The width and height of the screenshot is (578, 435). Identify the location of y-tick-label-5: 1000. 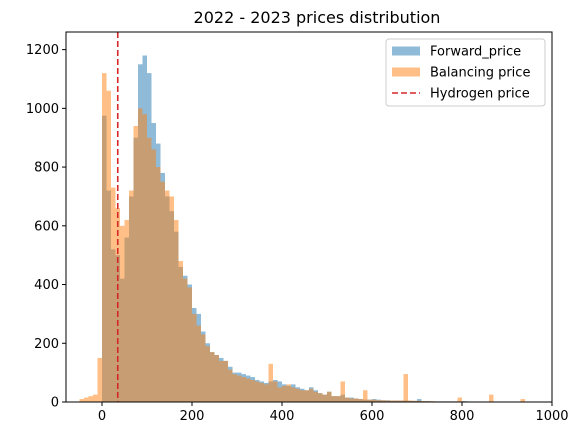
(42, 109).